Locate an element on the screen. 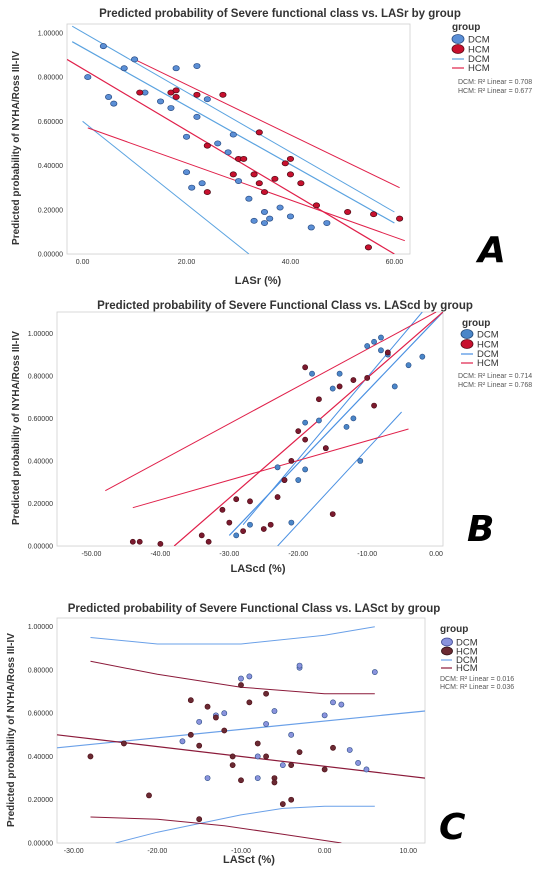 This screenshot has width=550, height=874. panel-b-x-tick-label: -20.00 is located at coordinates (298, 554).